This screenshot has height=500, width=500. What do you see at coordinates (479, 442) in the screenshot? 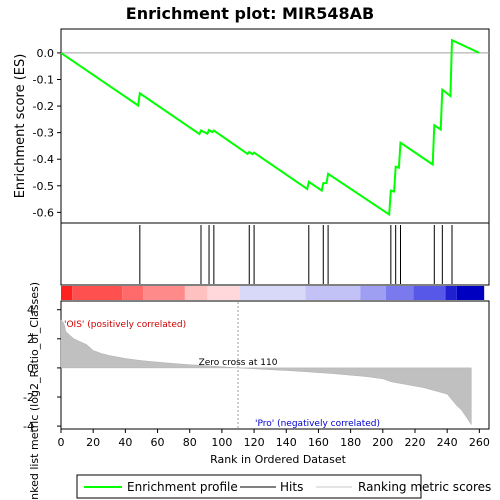
I see `x-tick-label: 260` at bounding box center [479, 442].